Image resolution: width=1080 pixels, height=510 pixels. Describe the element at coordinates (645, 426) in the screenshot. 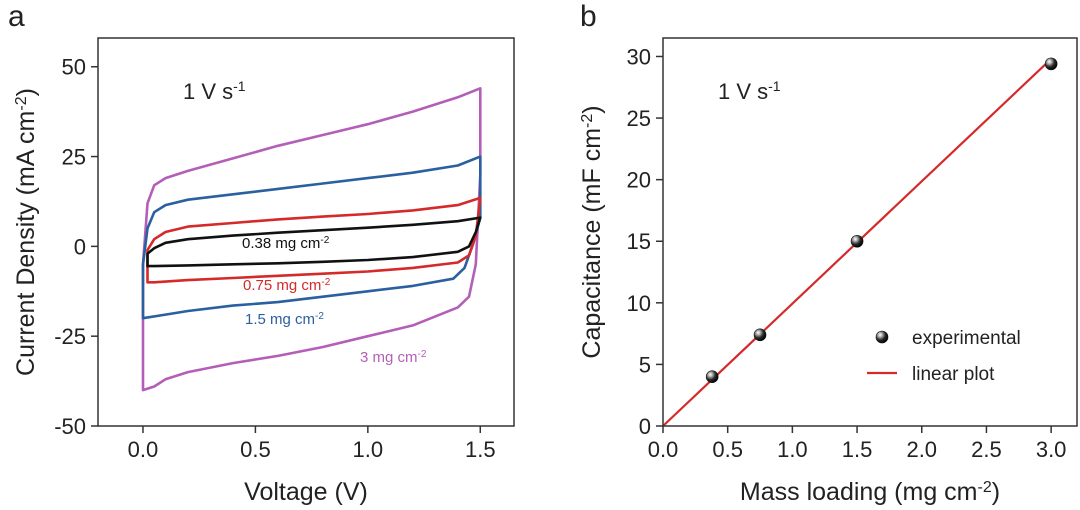

I see `capacitance-y-tick-label: 0` at that location.